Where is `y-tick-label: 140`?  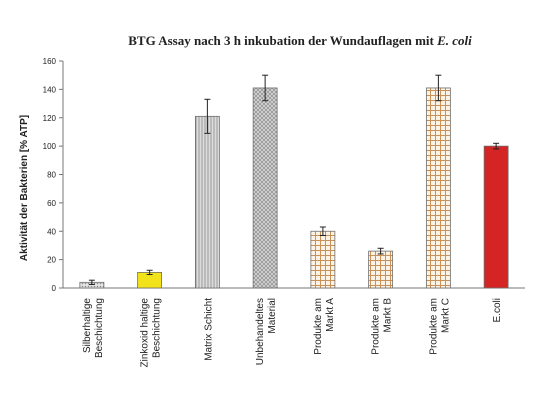
y-tick-label: 140 is located at coordinates (50, 89).